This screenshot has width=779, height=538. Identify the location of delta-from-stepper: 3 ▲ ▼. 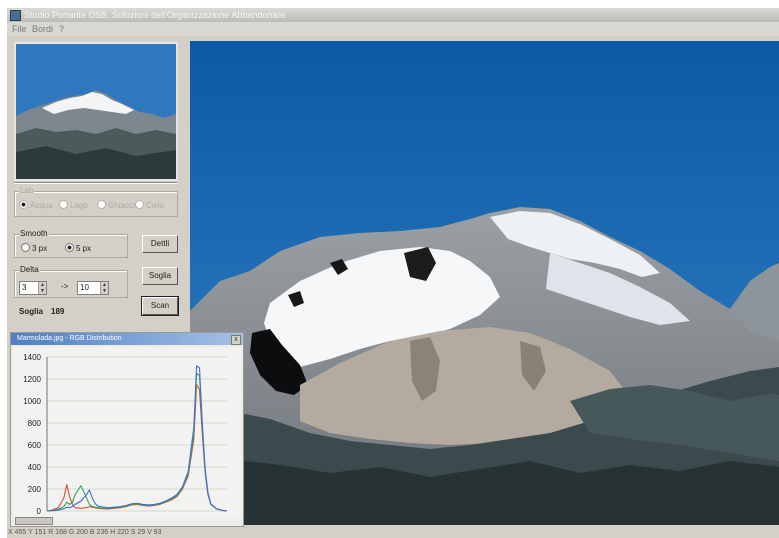
(33, 288).